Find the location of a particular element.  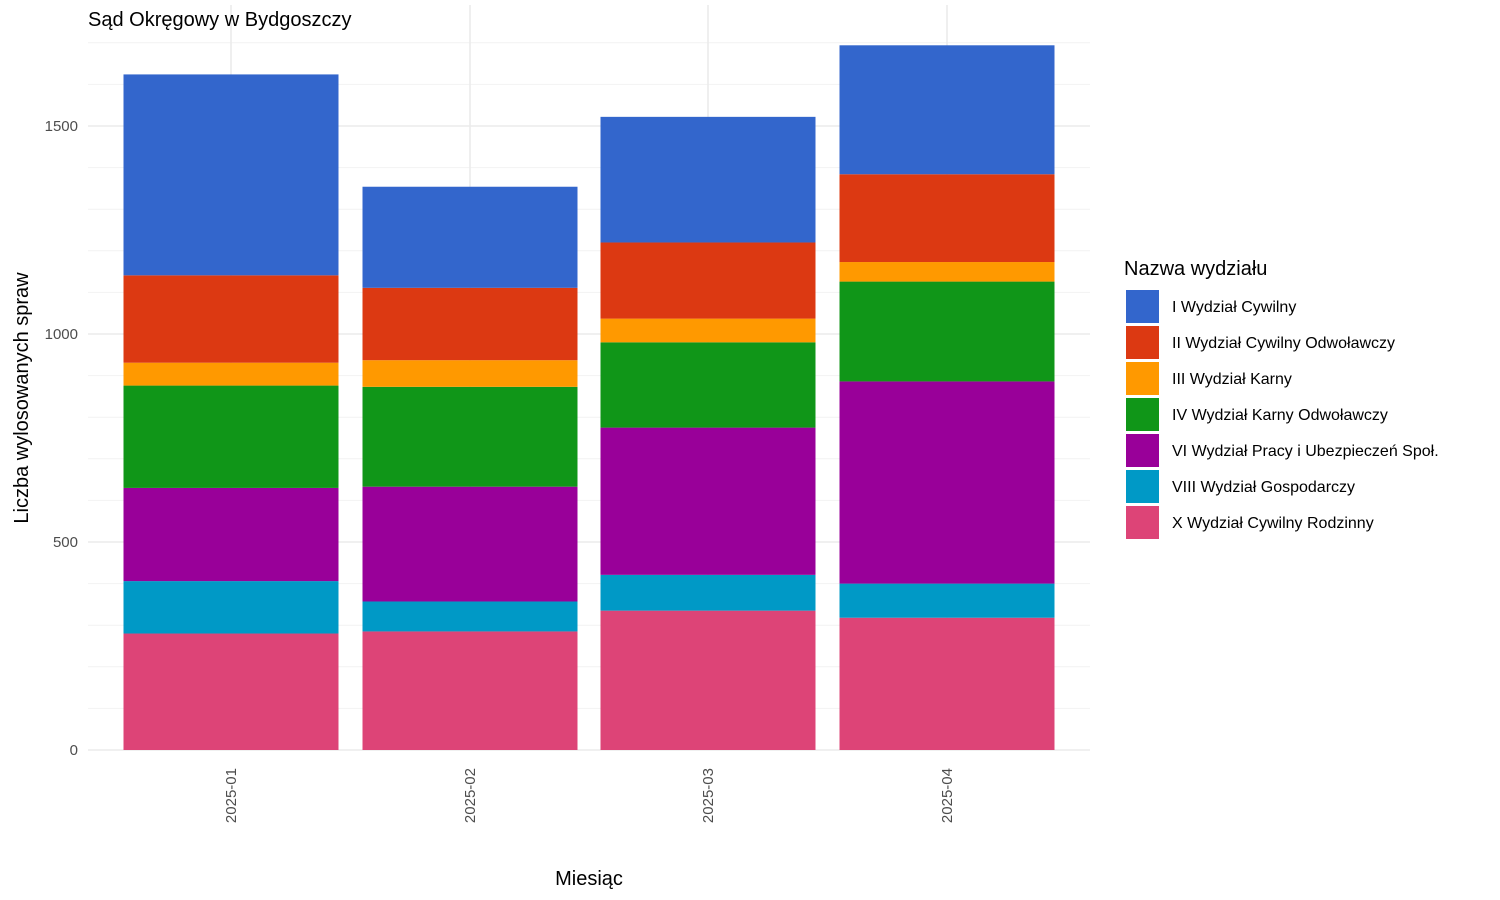

legend-label: IV Wydział Karny Odwoławczy is located at coordinates (1280, 415).